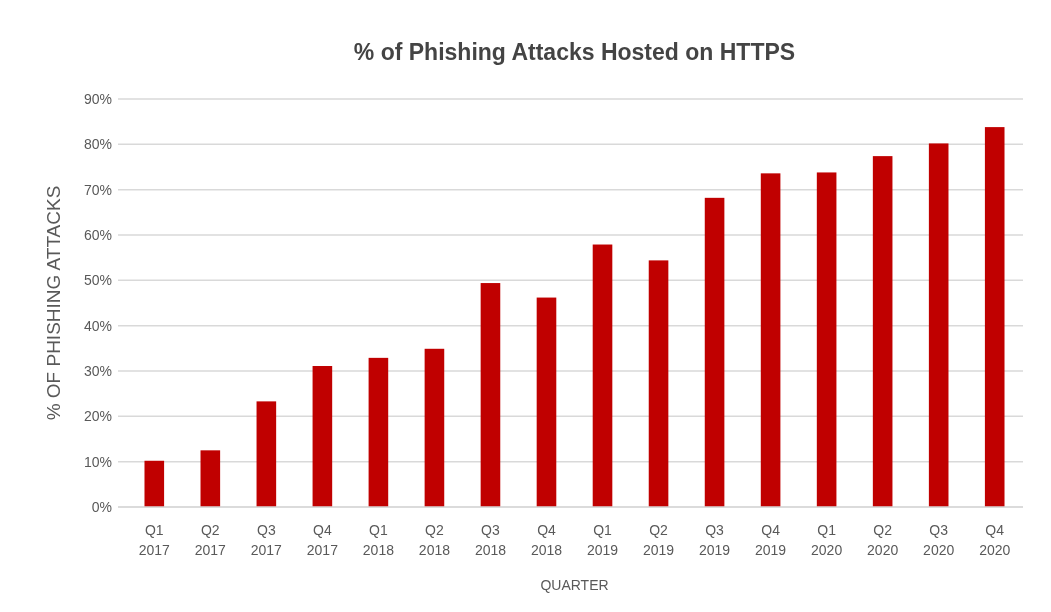 The width and height of the screenshot is (1051, 612). Describe the element at coordinates (602, 540) in the screenshot. I see `x-tick-label: Q1 2019` at that location.